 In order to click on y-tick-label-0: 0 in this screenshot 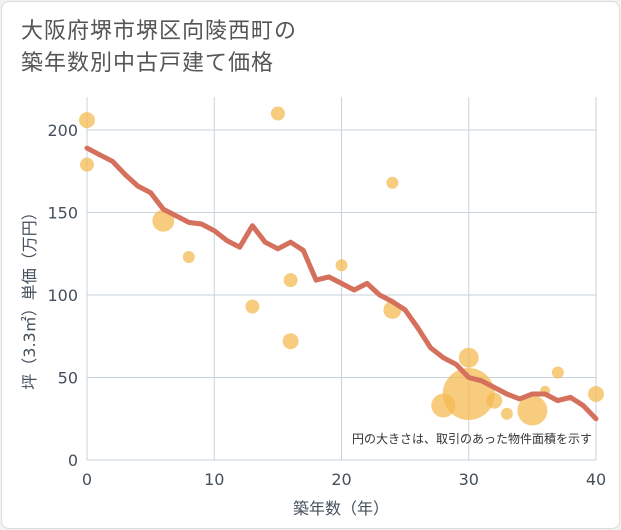, I will do `click(73, 460)`.